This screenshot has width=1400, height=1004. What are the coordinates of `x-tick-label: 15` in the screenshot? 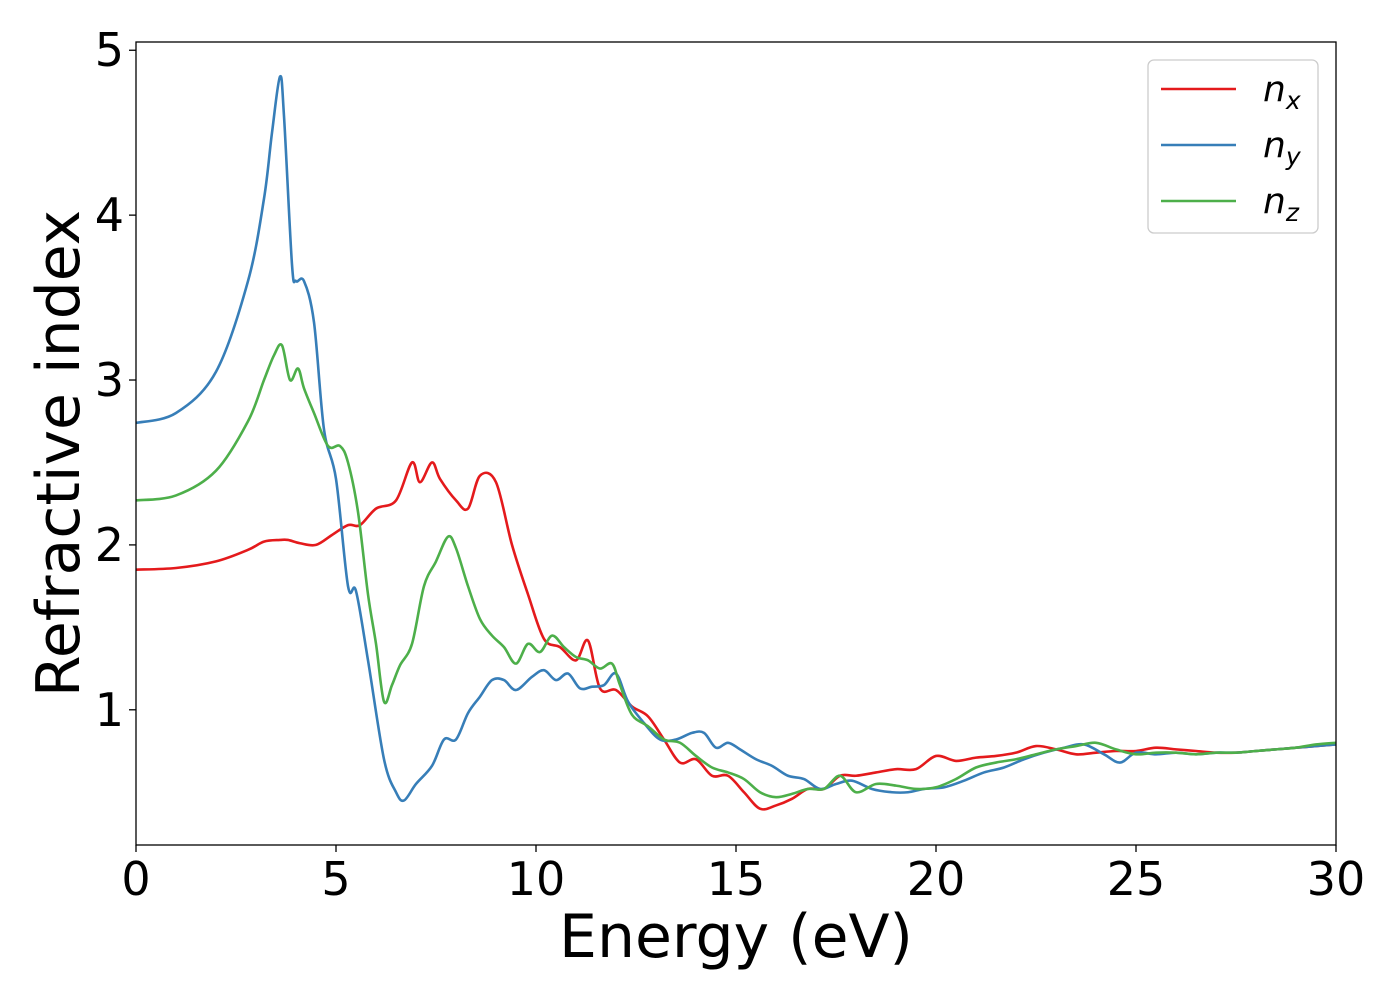 It's located at (736, 879).